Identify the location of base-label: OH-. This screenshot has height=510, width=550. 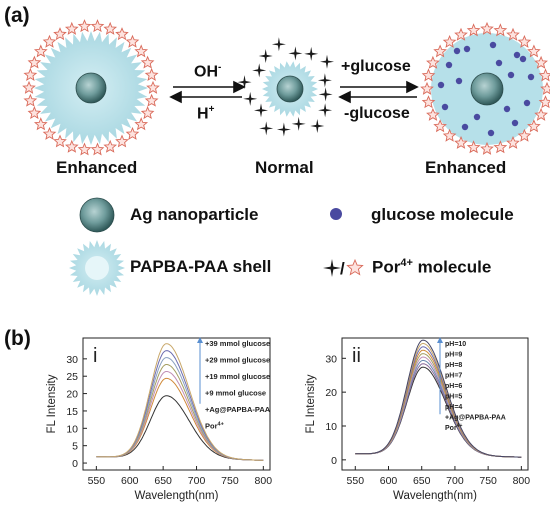
(208, 71).